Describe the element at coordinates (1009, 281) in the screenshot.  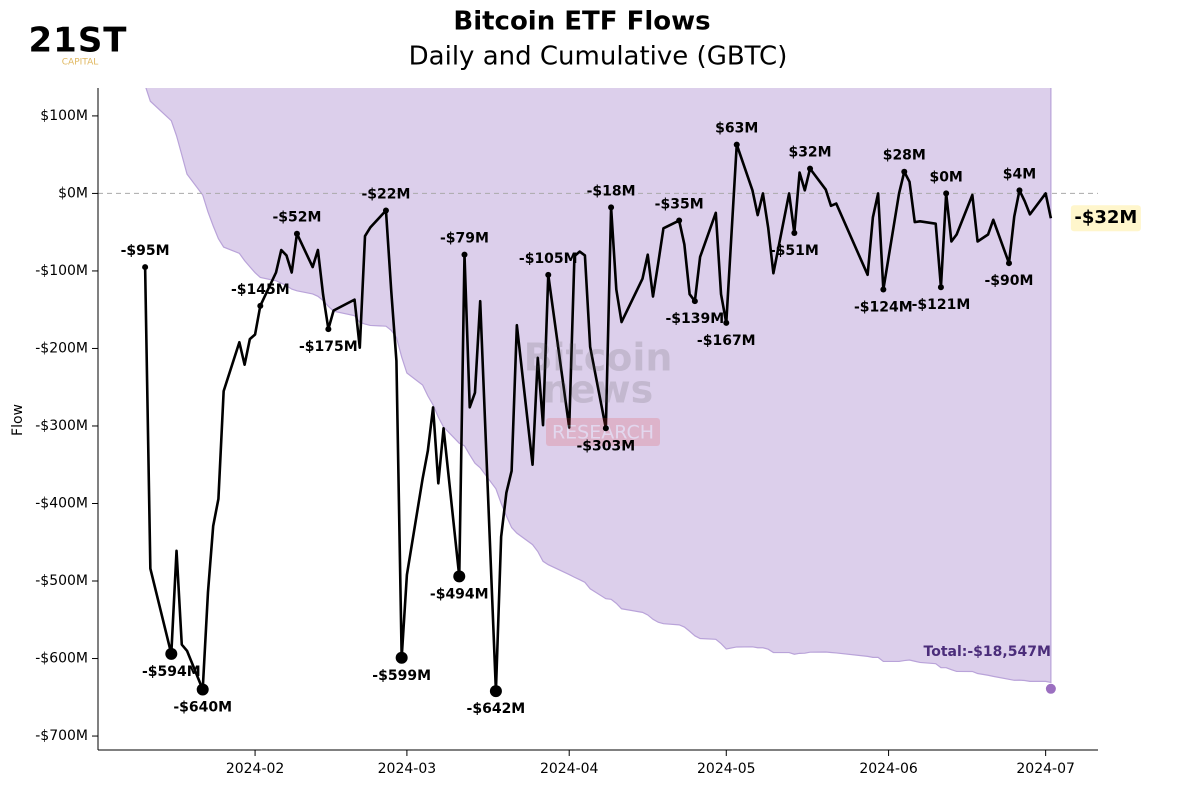
I see `data-label: -$90M` at that location.